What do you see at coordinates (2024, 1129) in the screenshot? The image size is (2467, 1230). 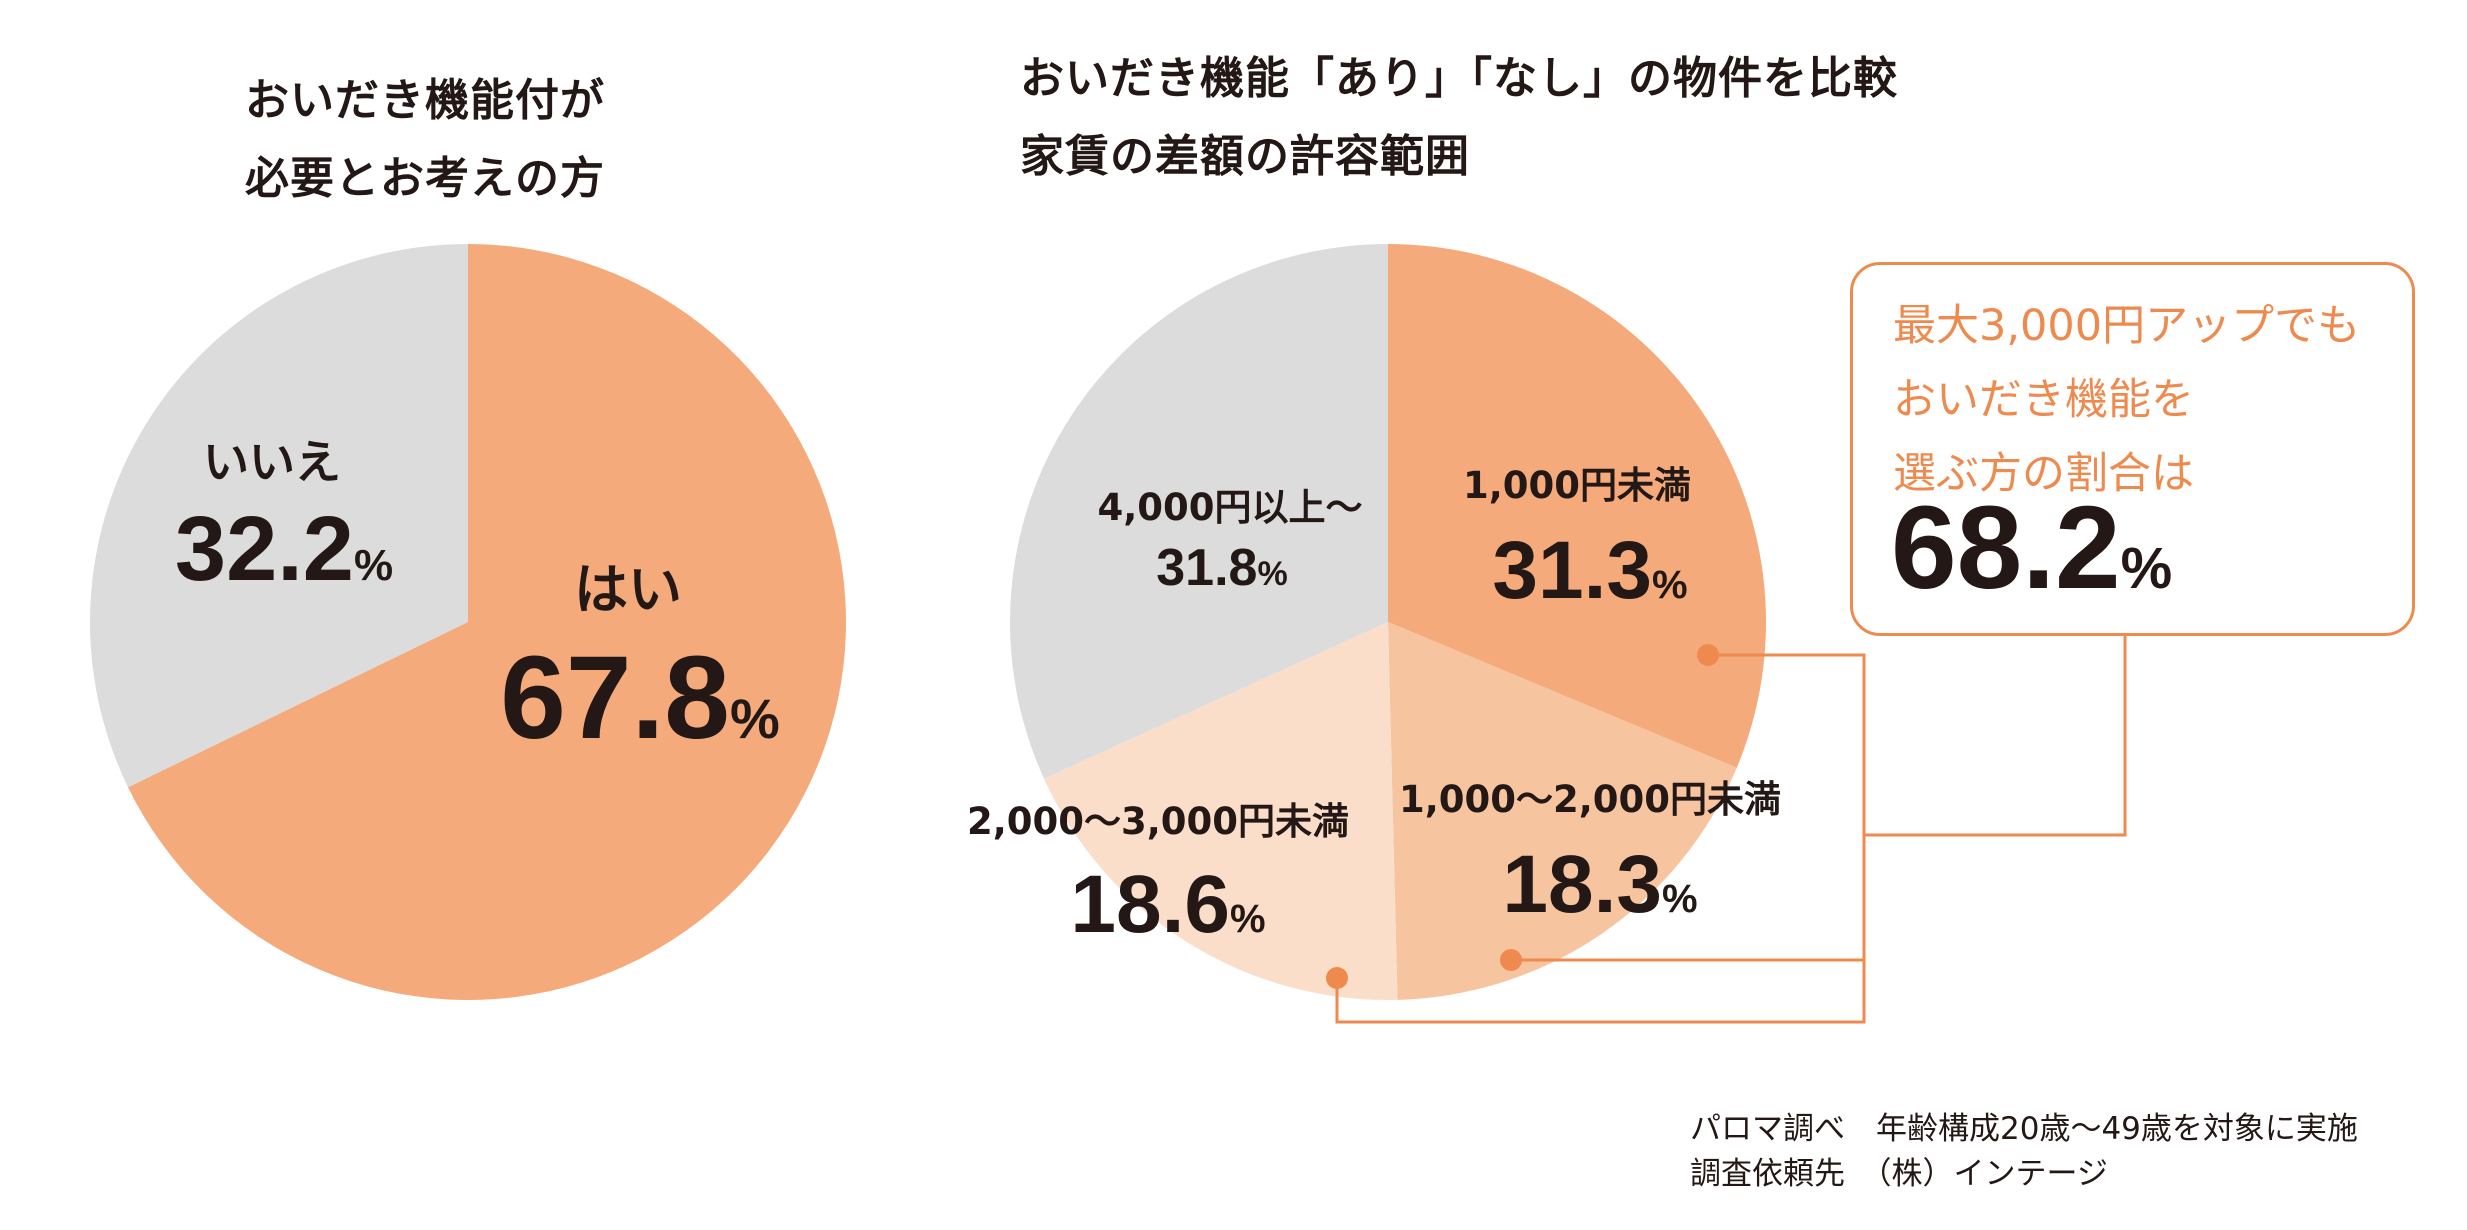 I see `source-line-1: パロマ調べ 年齢構成20歳〜49歳を対象に実施` at bounding box center [2024, 1129].